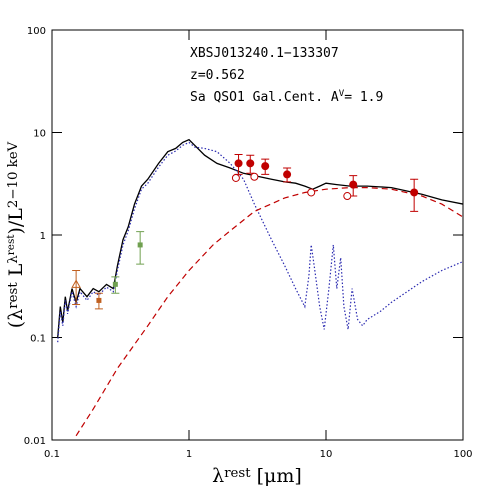 The image size is (491, 491). Describe the element at coordinates (326, 454) in the screenshot. I see `x-tick-label: 10` at that location.